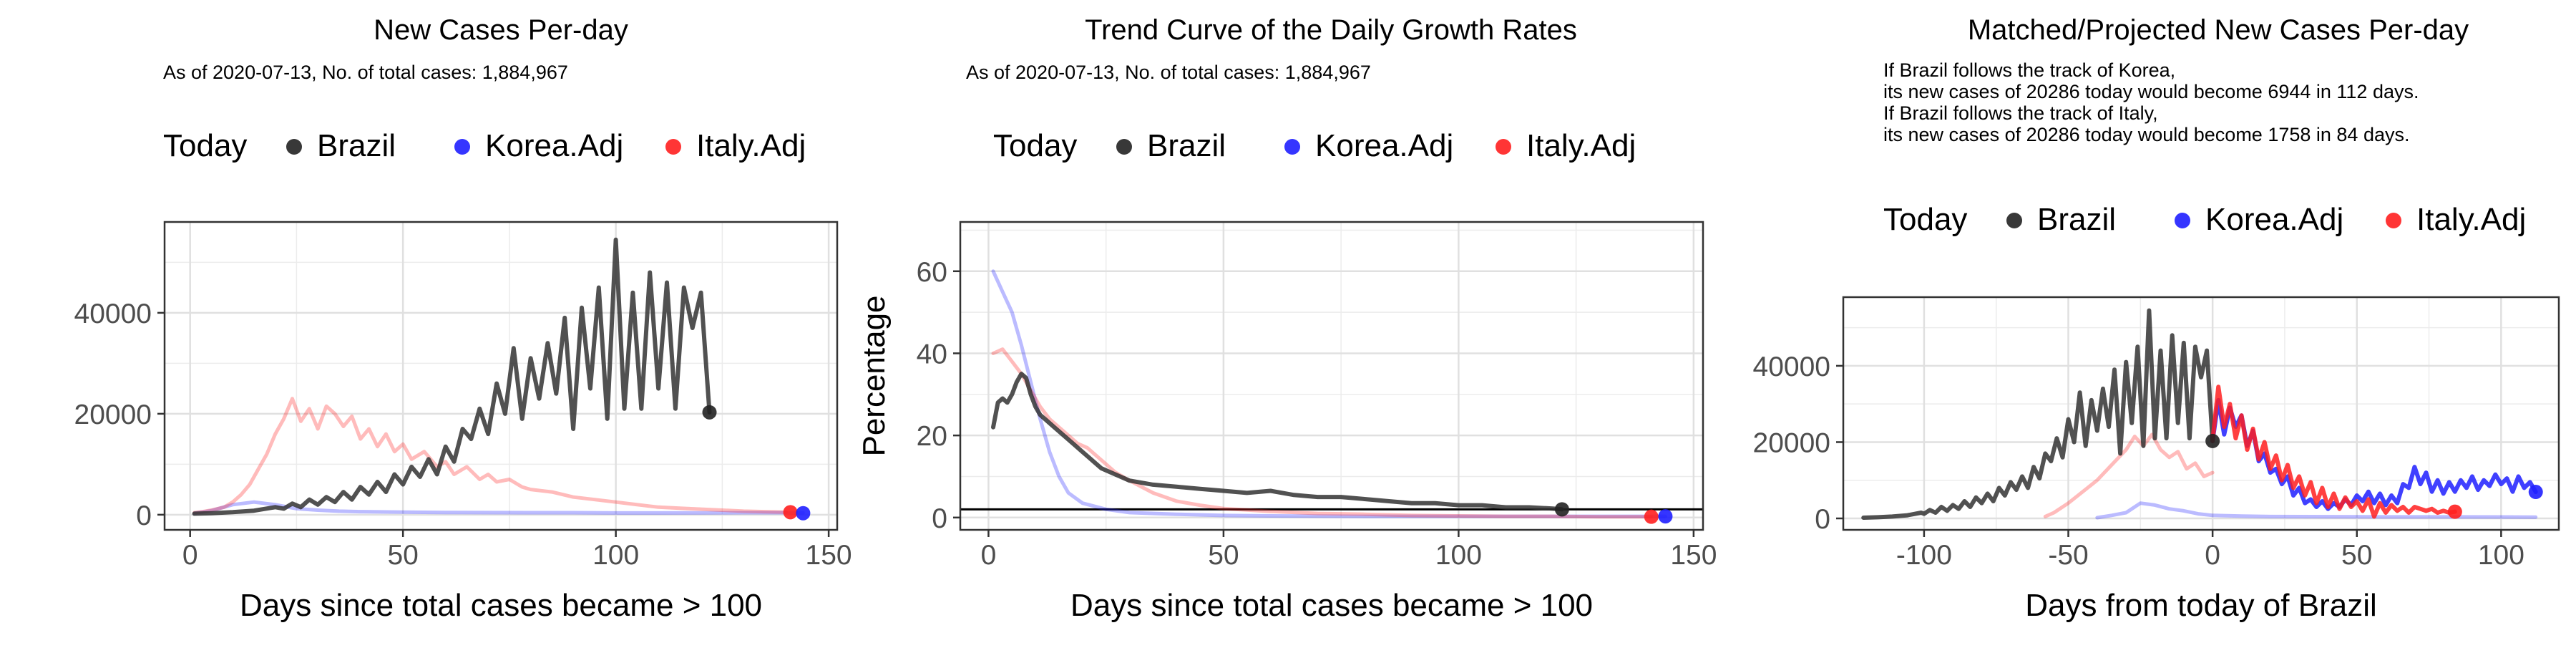  I want to click on projection-note: If Brazil follows the track of Korea,, so click(2029, 70).